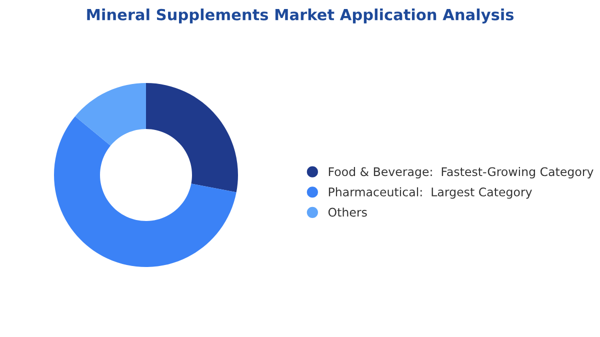 This screenshot has width=600, height=337. I want to click on legend-label: Pharmaceutical: Largest Category, so click(430, 193).